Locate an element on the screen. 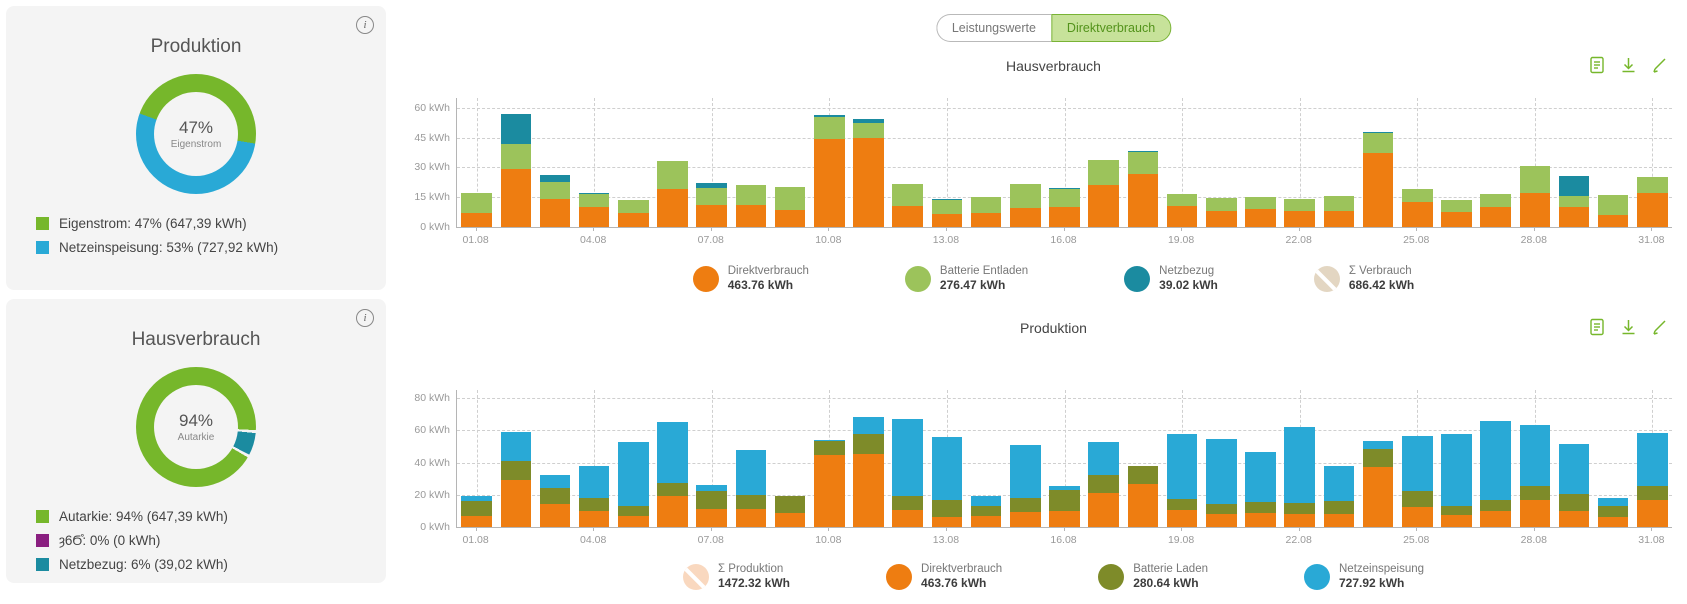  donut-center: 94% Autarkie is located at coordinates (196, 427).